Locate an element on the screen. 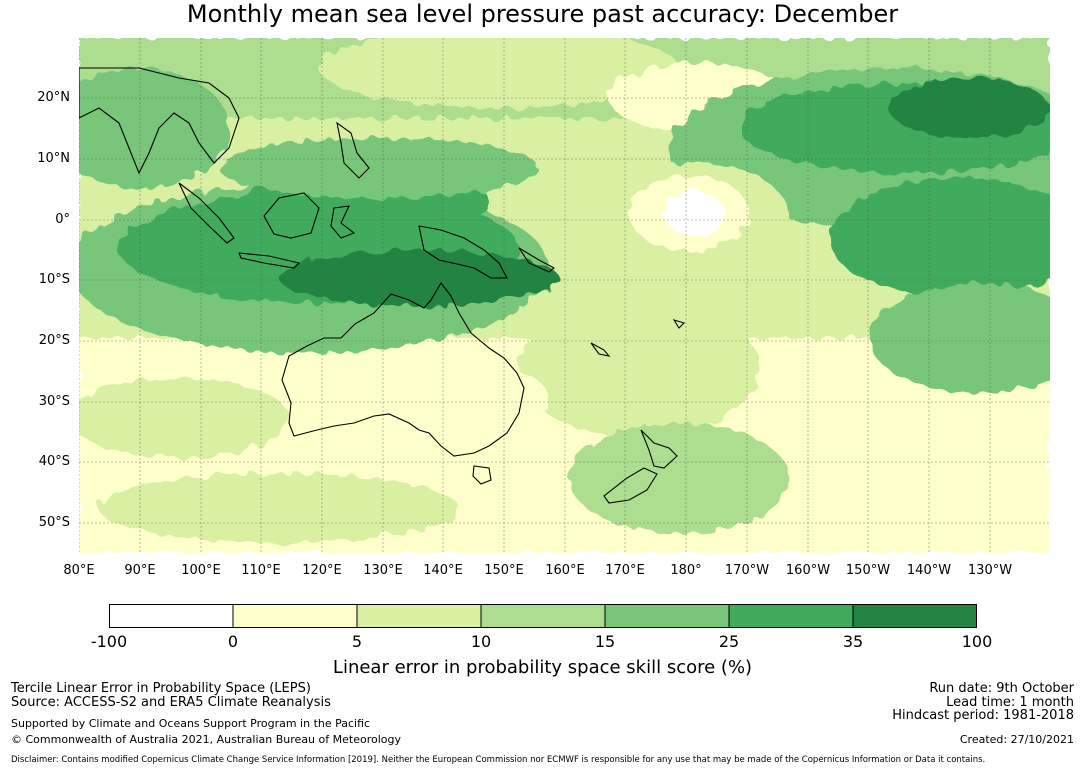 The height and width of the screenshot is (770, 1085). lead-time-text: Lead time: 1 month is located at coordinates (1010, 702).